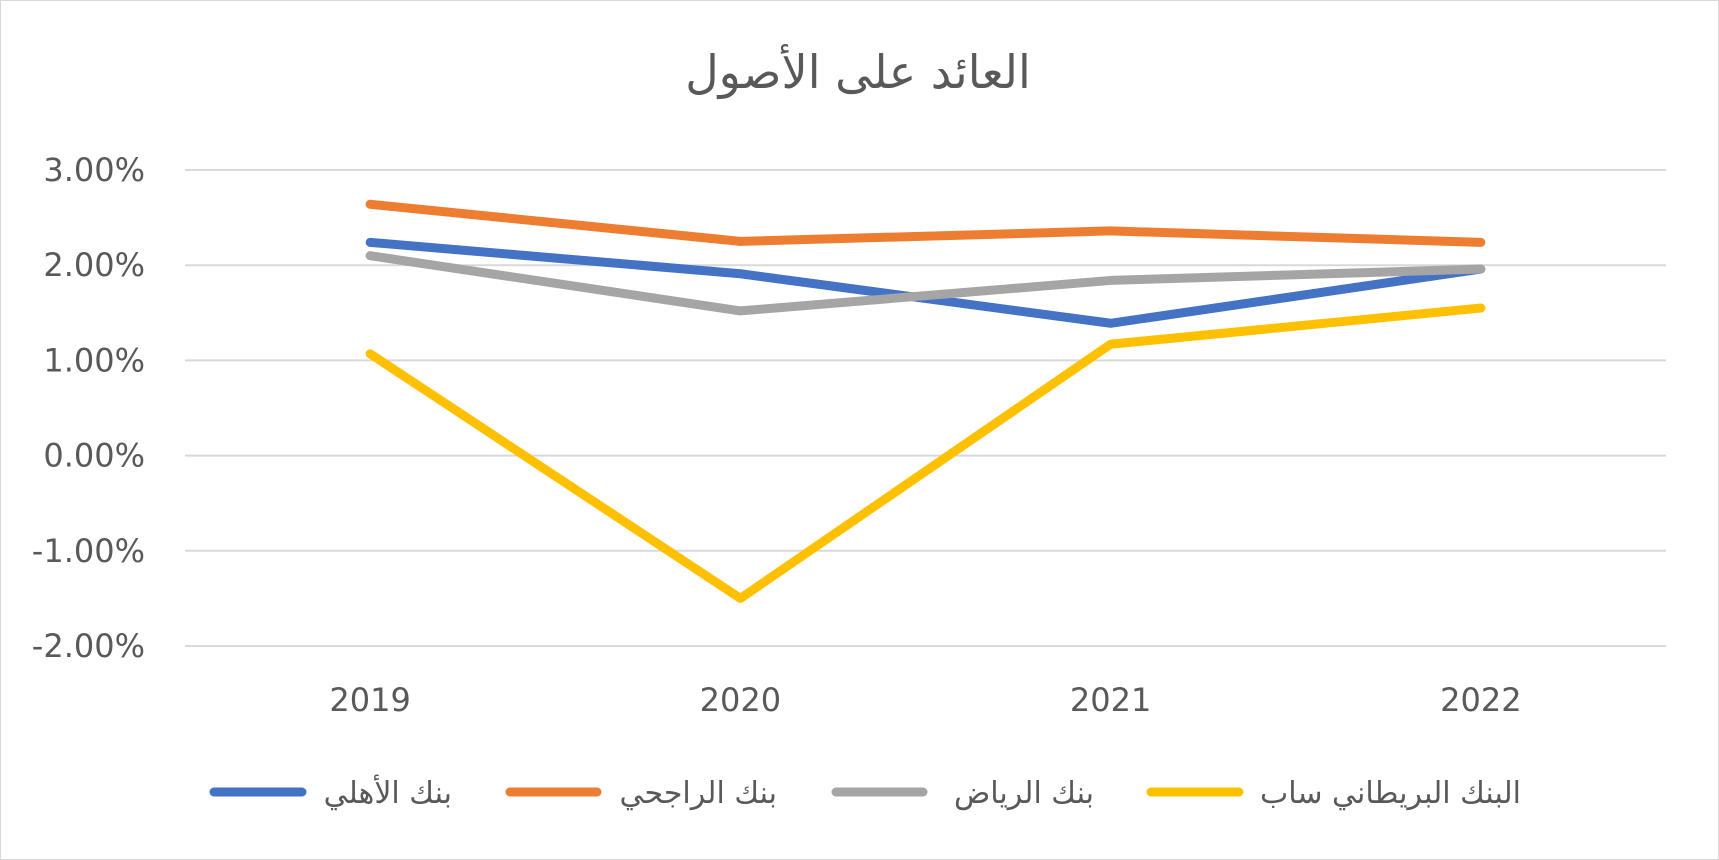 This screenshot has width=1719, height=860. I want to click on legend-label: بنك الراجحي, so click(699, 793).